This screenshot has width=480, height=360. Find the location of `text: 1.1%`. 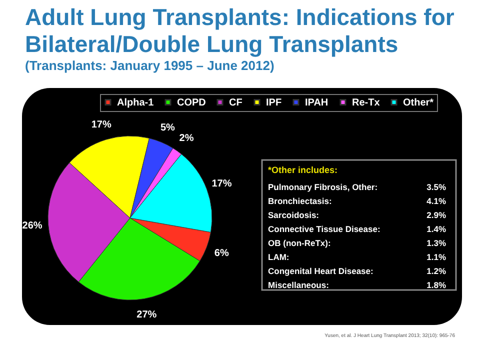

text: 1.1% is located at coordinates (436, 257).